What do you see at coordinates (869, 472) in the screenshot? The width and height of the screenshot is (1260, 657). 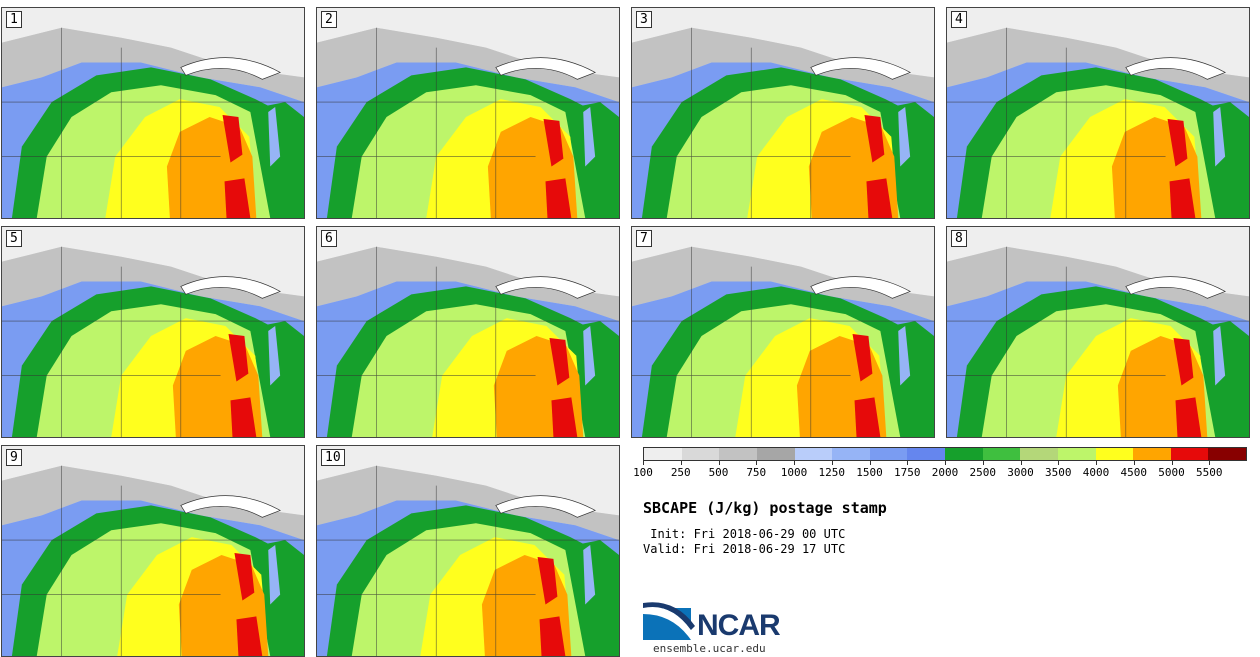 I see `colorbar-tick-label: 1500` at bounding box center [869, 472].